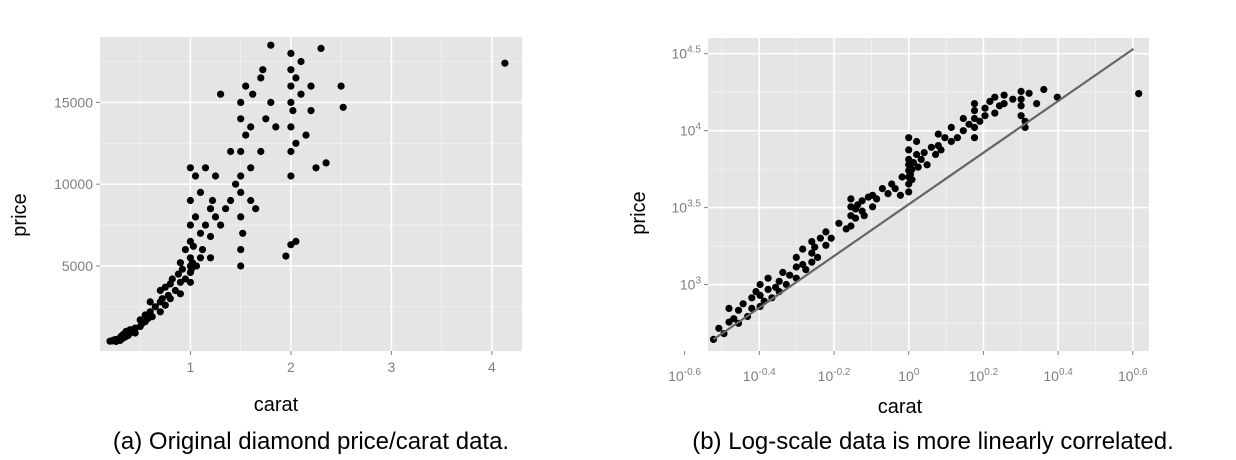 The width and height of the screenshot is (1236, 460). I want to click on chart-b-x-tick-label: 10-0.4, so click(759, 375).